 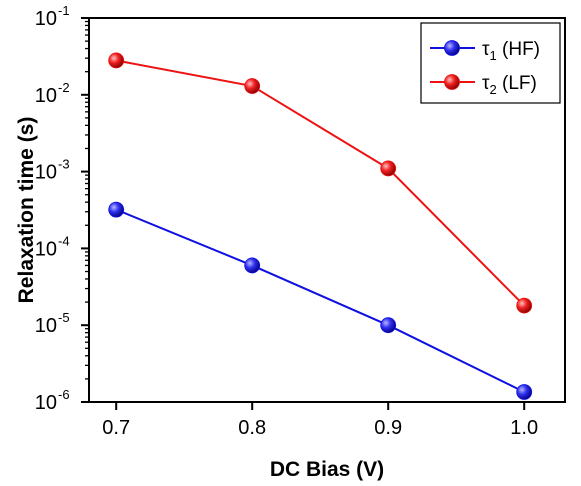 I want to click on x-tick-label: 0.7, so click(x=116, y=428).